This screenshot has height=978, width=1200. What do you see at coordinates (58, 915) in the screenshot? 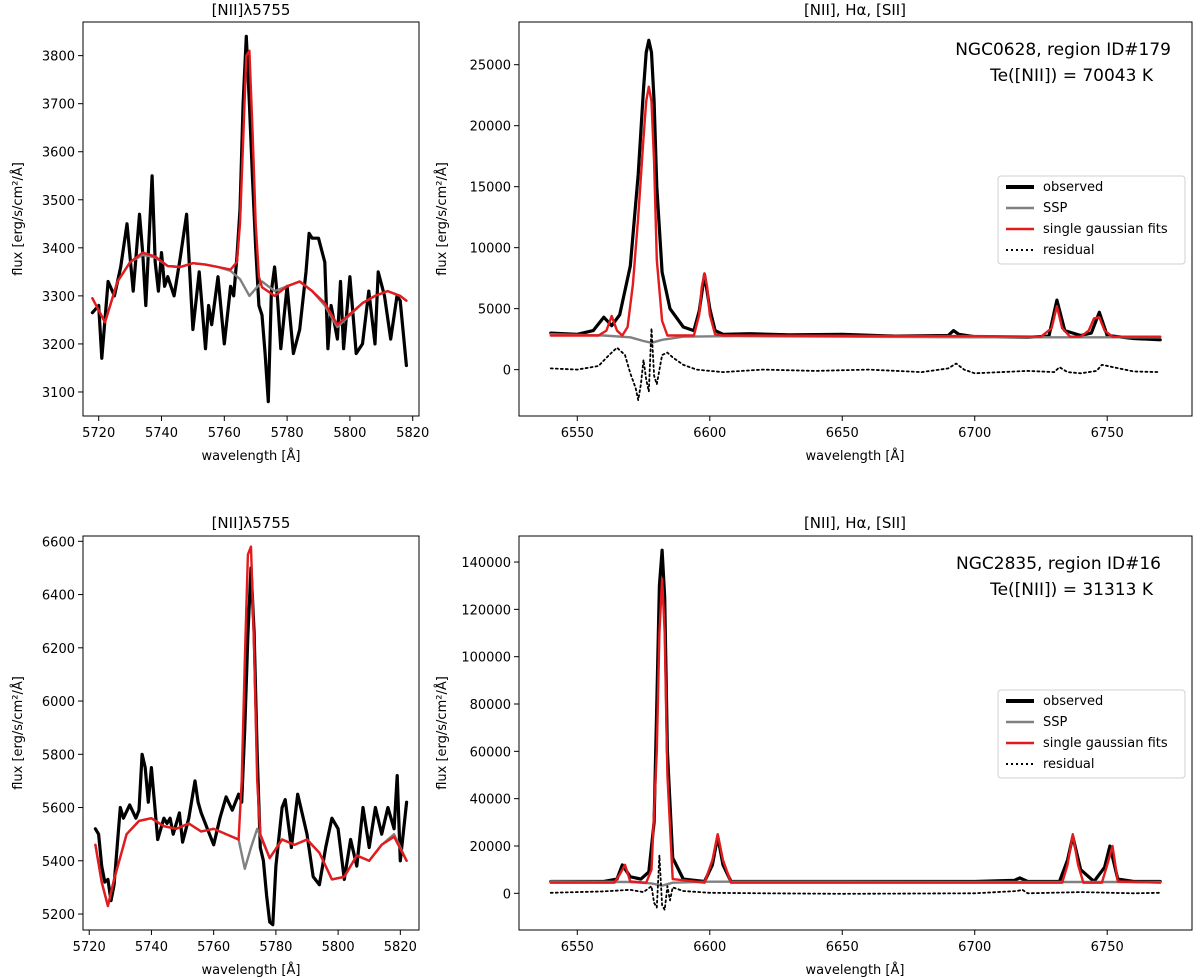
I see `y-tick-label: 5200` at bounding box center [58, 915].